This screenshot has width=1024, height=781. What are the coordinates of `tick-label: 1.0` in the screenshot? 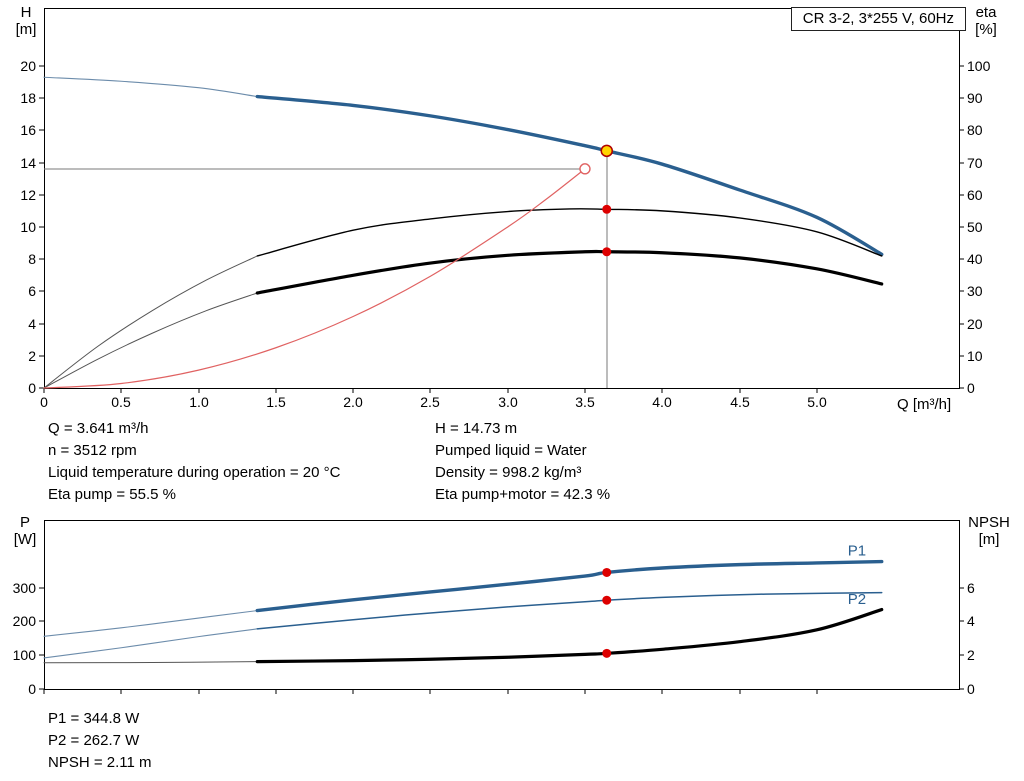 It's located at (199, 402).